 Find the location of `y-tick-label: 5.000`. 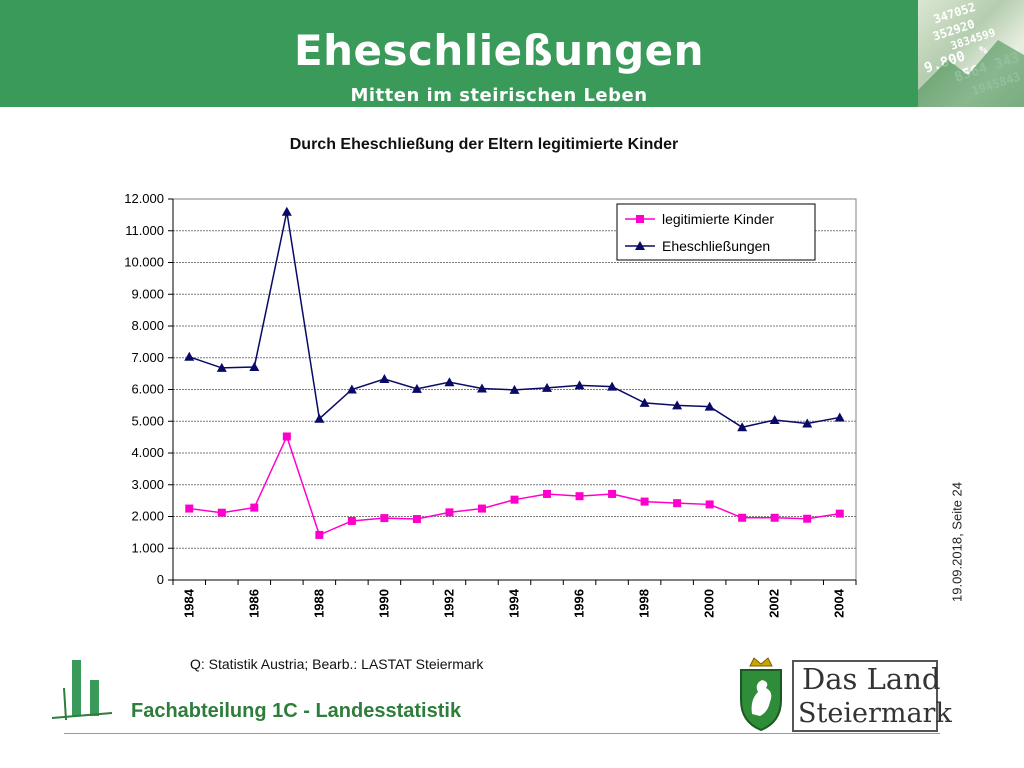

y-tick-label: 5.000 is located at coordinates (147, 420).